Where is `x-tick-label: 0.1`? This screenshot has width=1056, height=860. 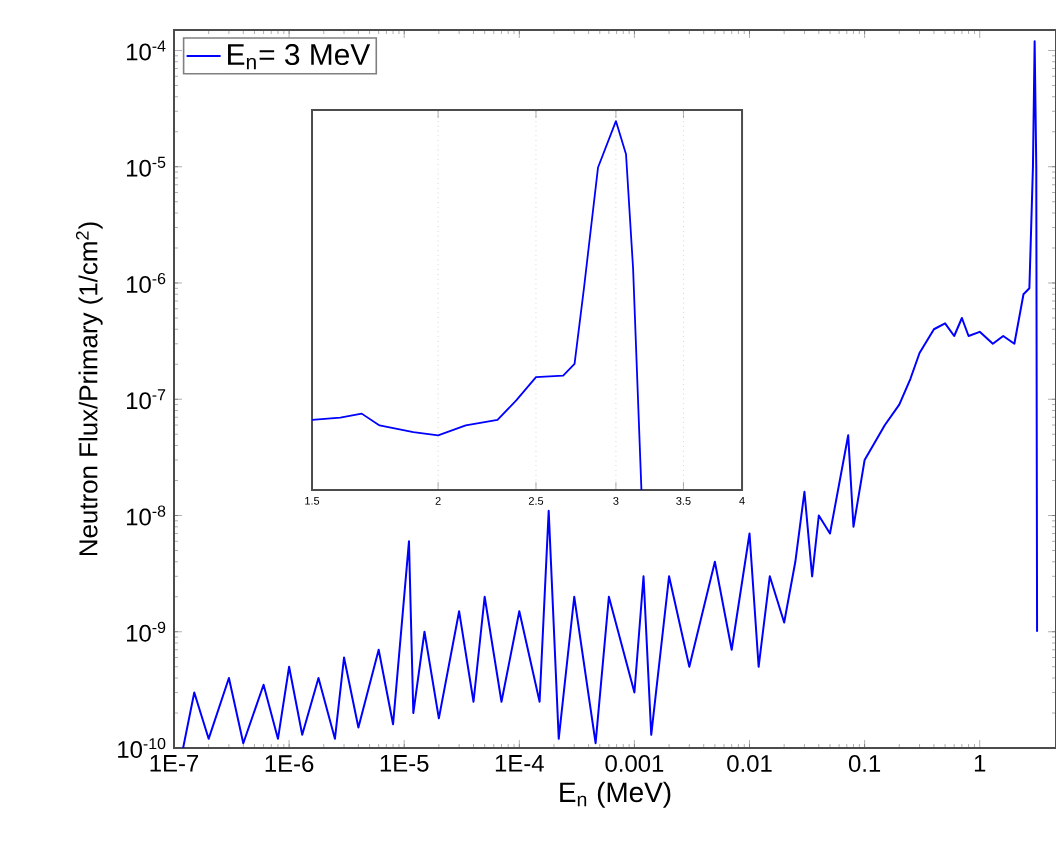
x-tick-label: 0.1 is located at coordinates (864, 763).